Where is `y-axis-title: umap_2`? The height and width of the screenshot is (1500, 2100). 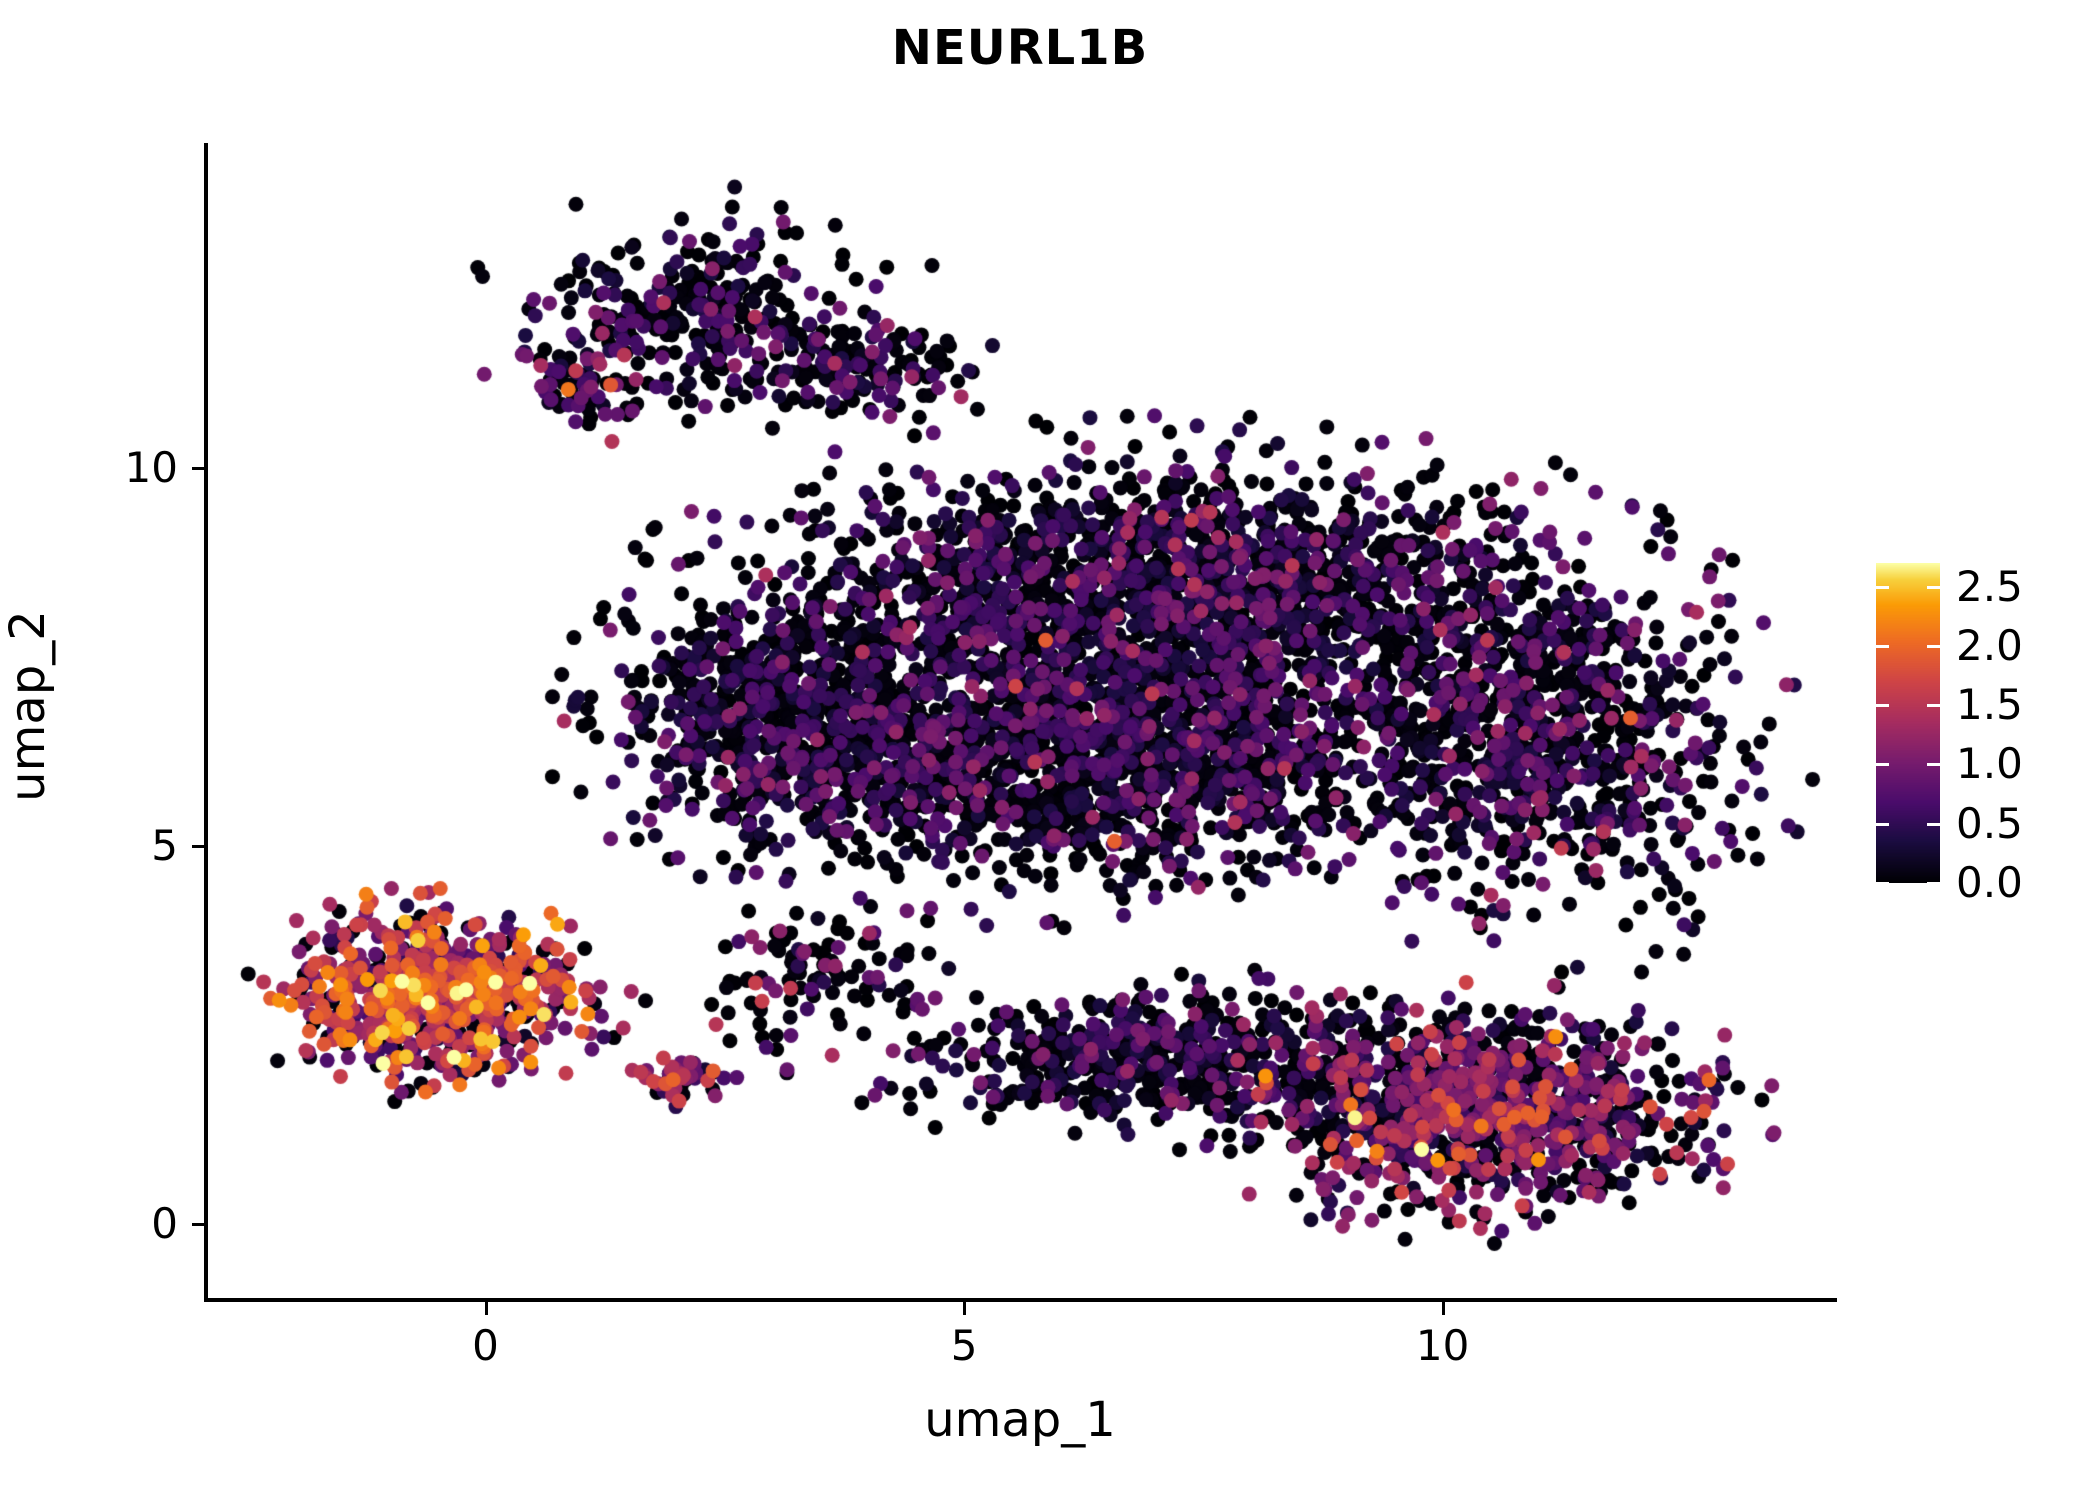
y-axis-title: umap_2 is located at coordinates (28, 706).